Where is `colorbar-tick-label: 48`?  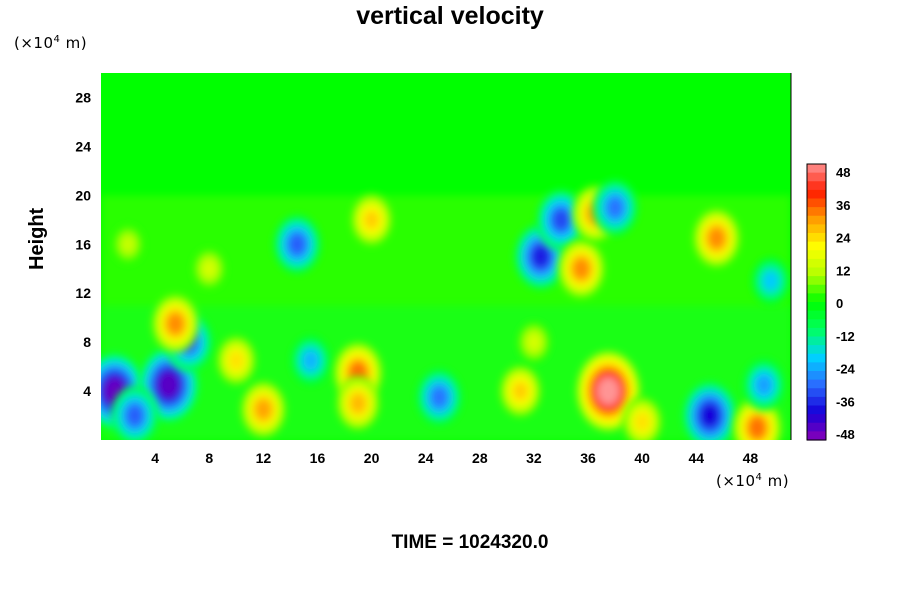 colorbar-tick-label: 48 is located at coordinates (843, 172).